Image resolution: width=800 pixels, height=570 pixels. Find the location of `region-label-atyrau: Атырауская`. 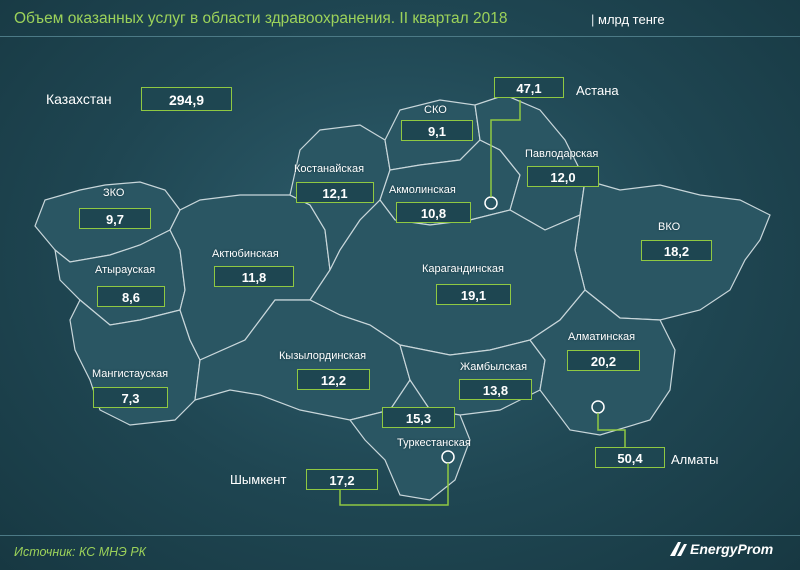

region-label-atyrau: Атырауская is located at coordinates (125, 270).